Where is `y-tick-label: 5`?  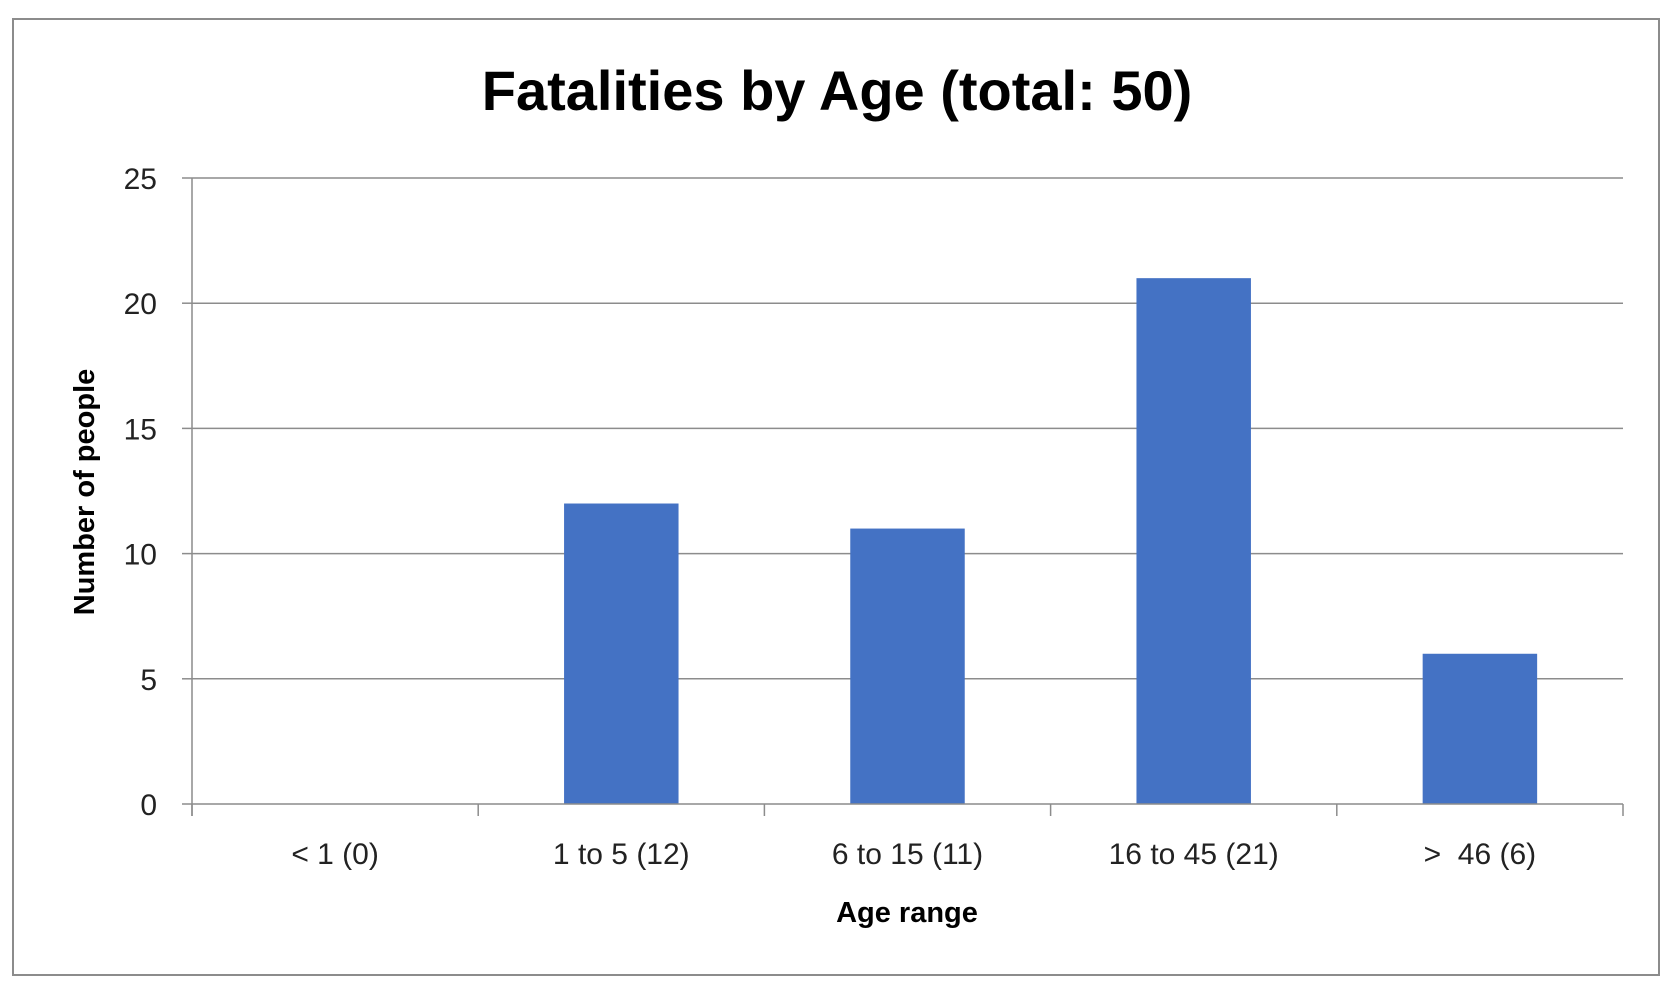 y-tick-label: 5 is located at coordinates (148, 680).